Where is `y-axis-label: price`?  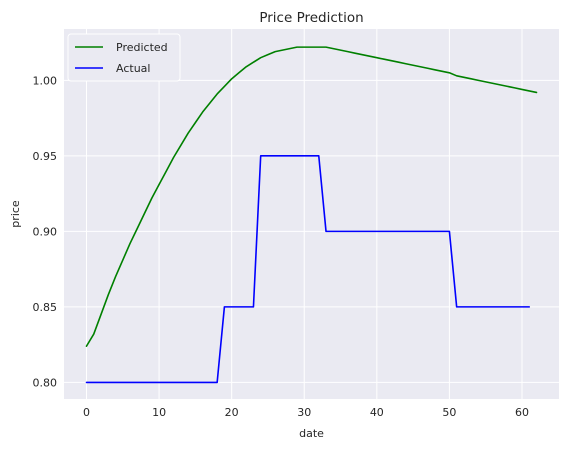
y-axis-label: price is located at coordinates (15, 214).